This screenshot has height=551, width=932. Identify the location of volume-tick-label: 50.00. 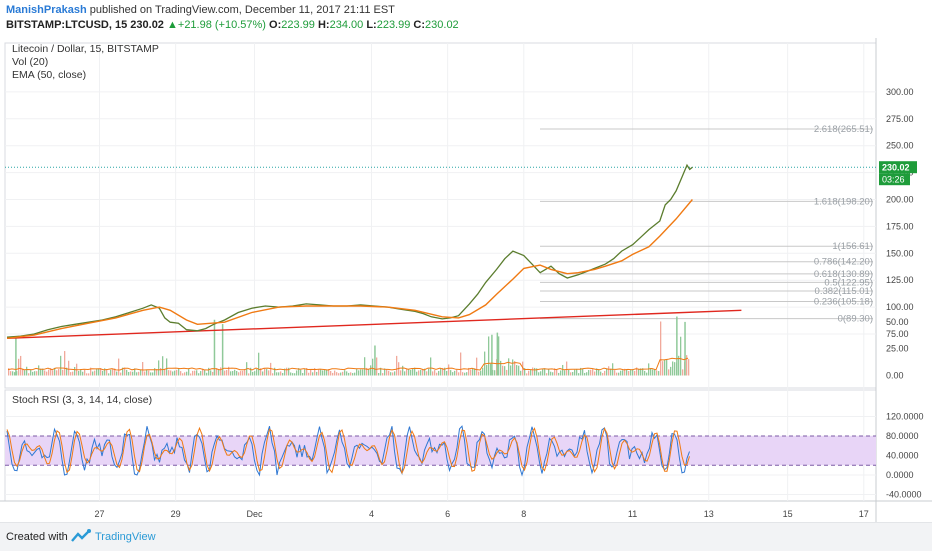
(897, 322).